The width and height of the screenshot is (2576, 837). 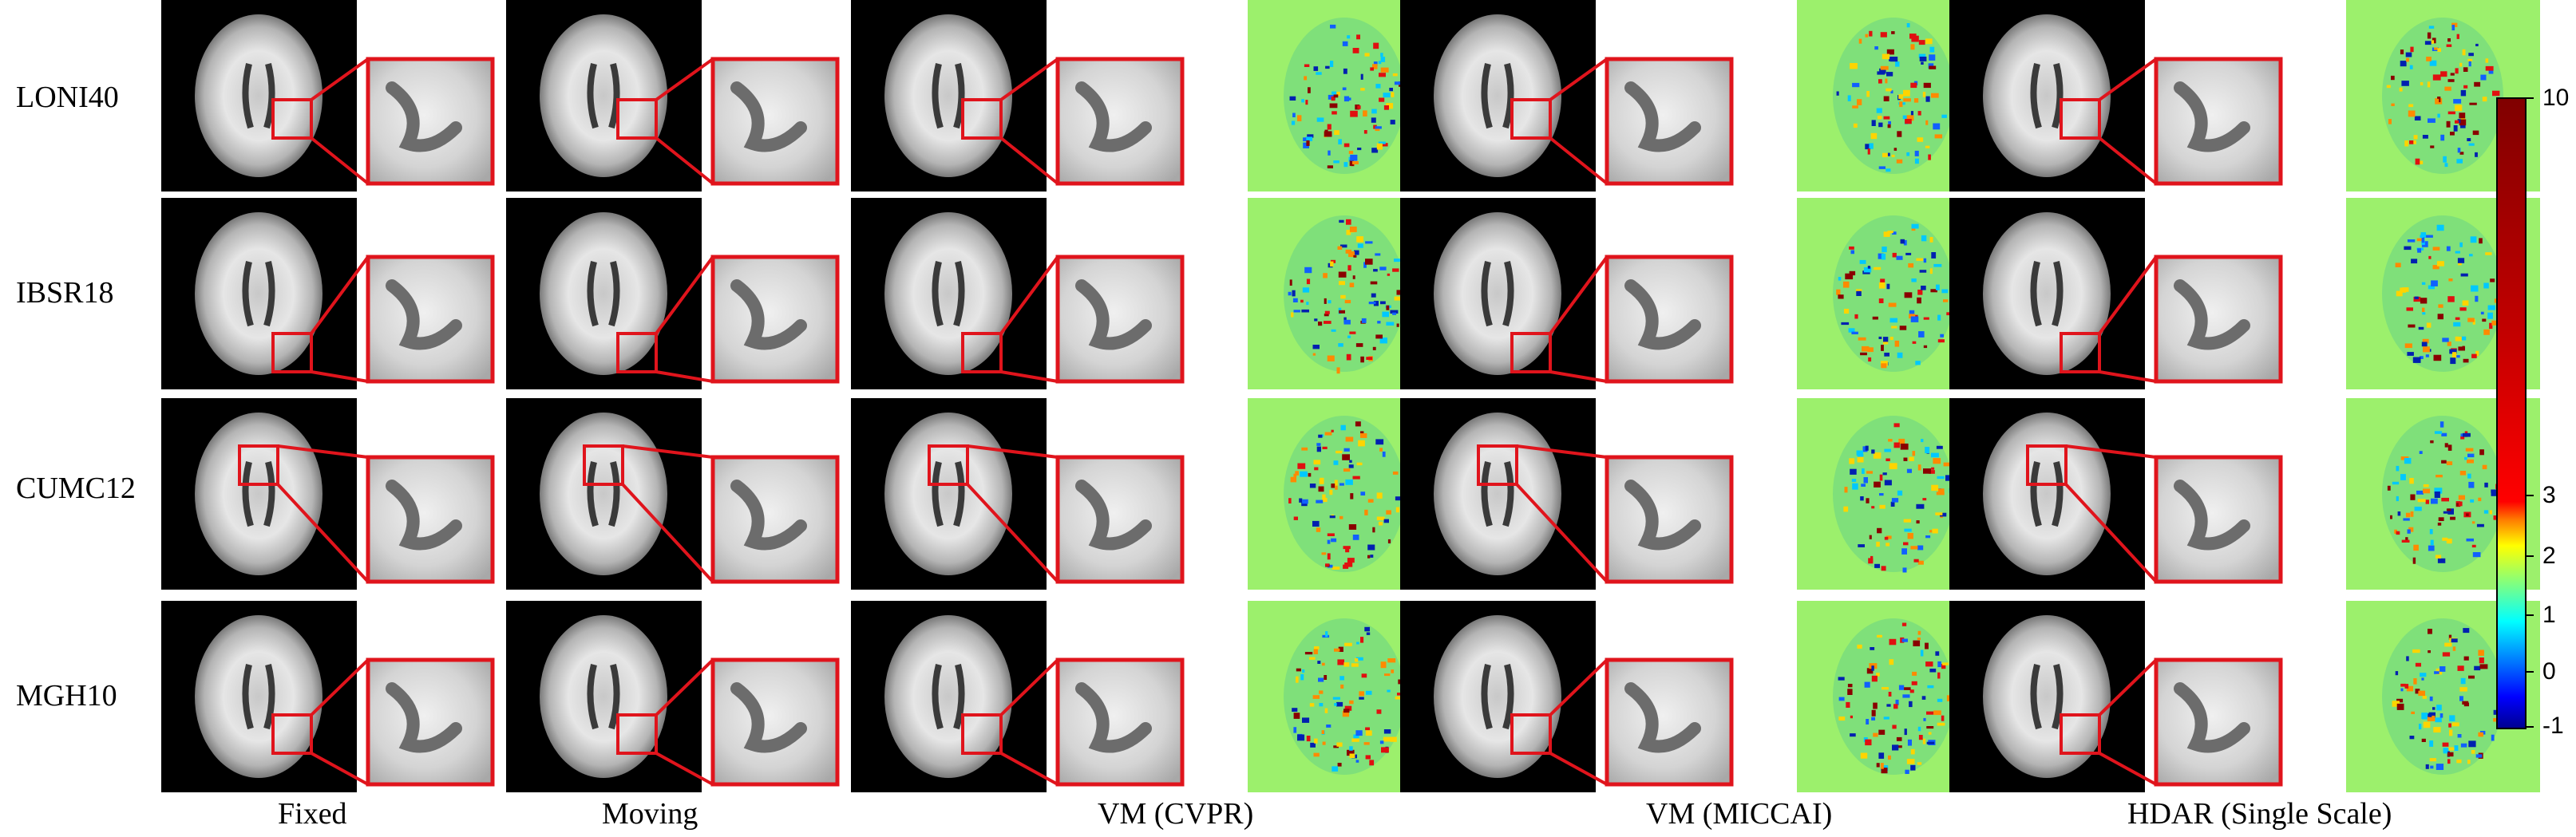 What do you see at coordinates (2212, 314) in the screenshot?
I see `zoom-structure` at bounding box center [2212, 314].